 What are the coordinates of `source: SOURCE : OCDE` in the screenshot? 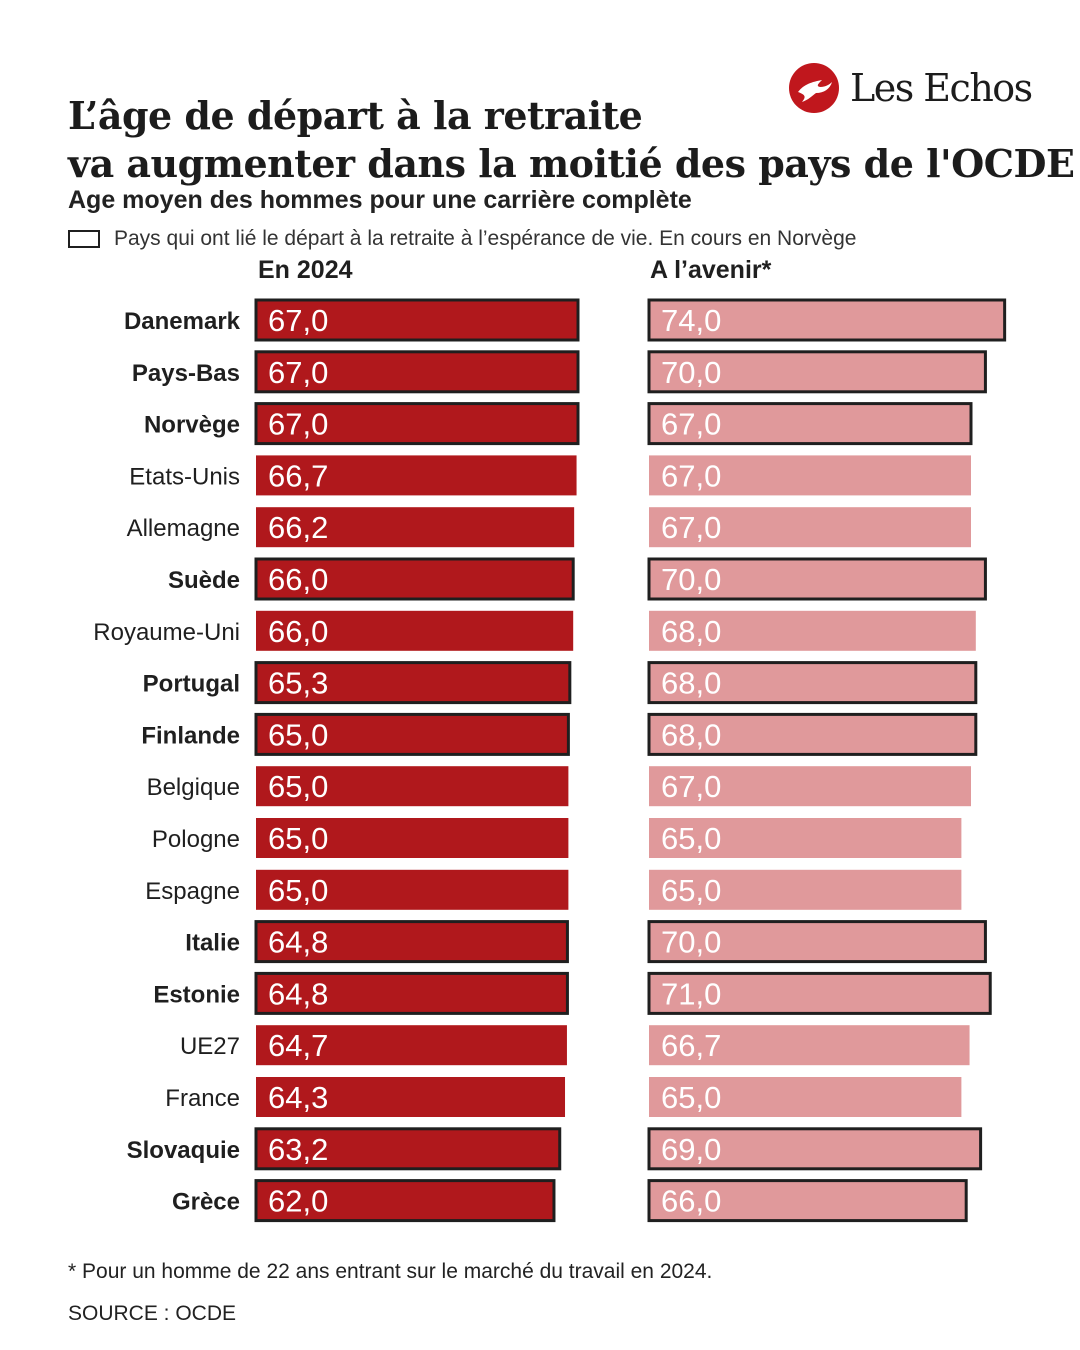 It's located at (152, 1313).